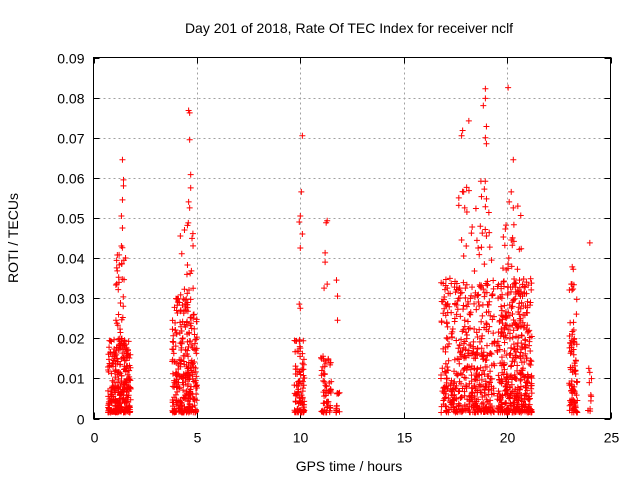 Image resolution: width=640 pixels, height=480 pixels. I want to click on y-axis-label: ROTI / TECUs, so click(13, 238).